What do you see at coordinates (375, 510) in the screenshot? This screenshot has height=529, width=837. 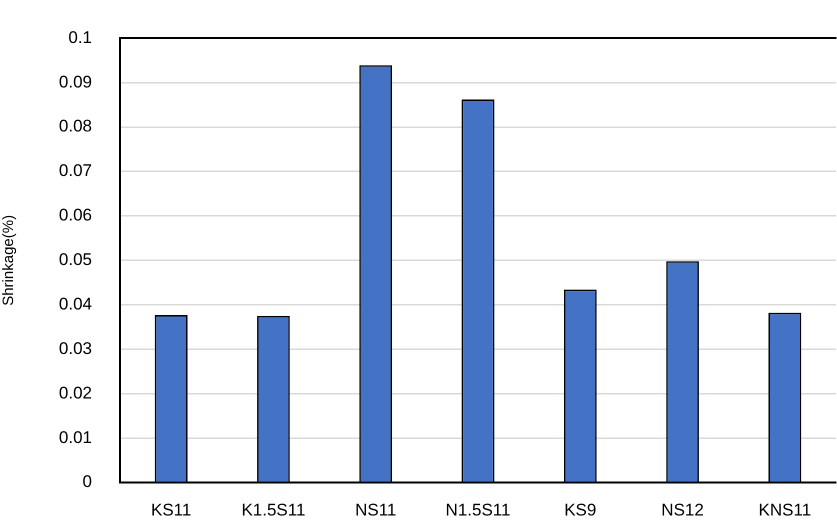 I see `x-tick-label: NS11` at bounding box center [375, 510].